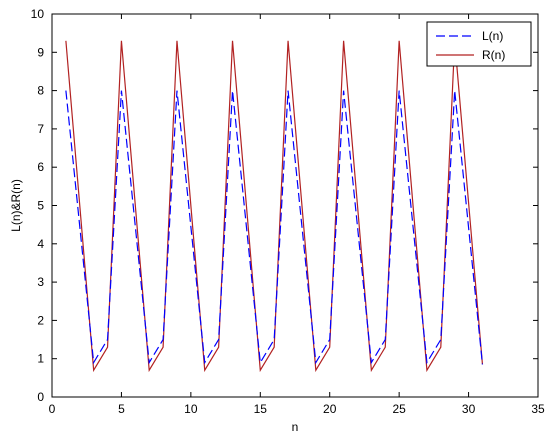 The height and width of the screenshot is (439, 550). Describe the element at coordinates (492, 36) in the screenshot. I see `legend-label-L: L(n)` at that location.